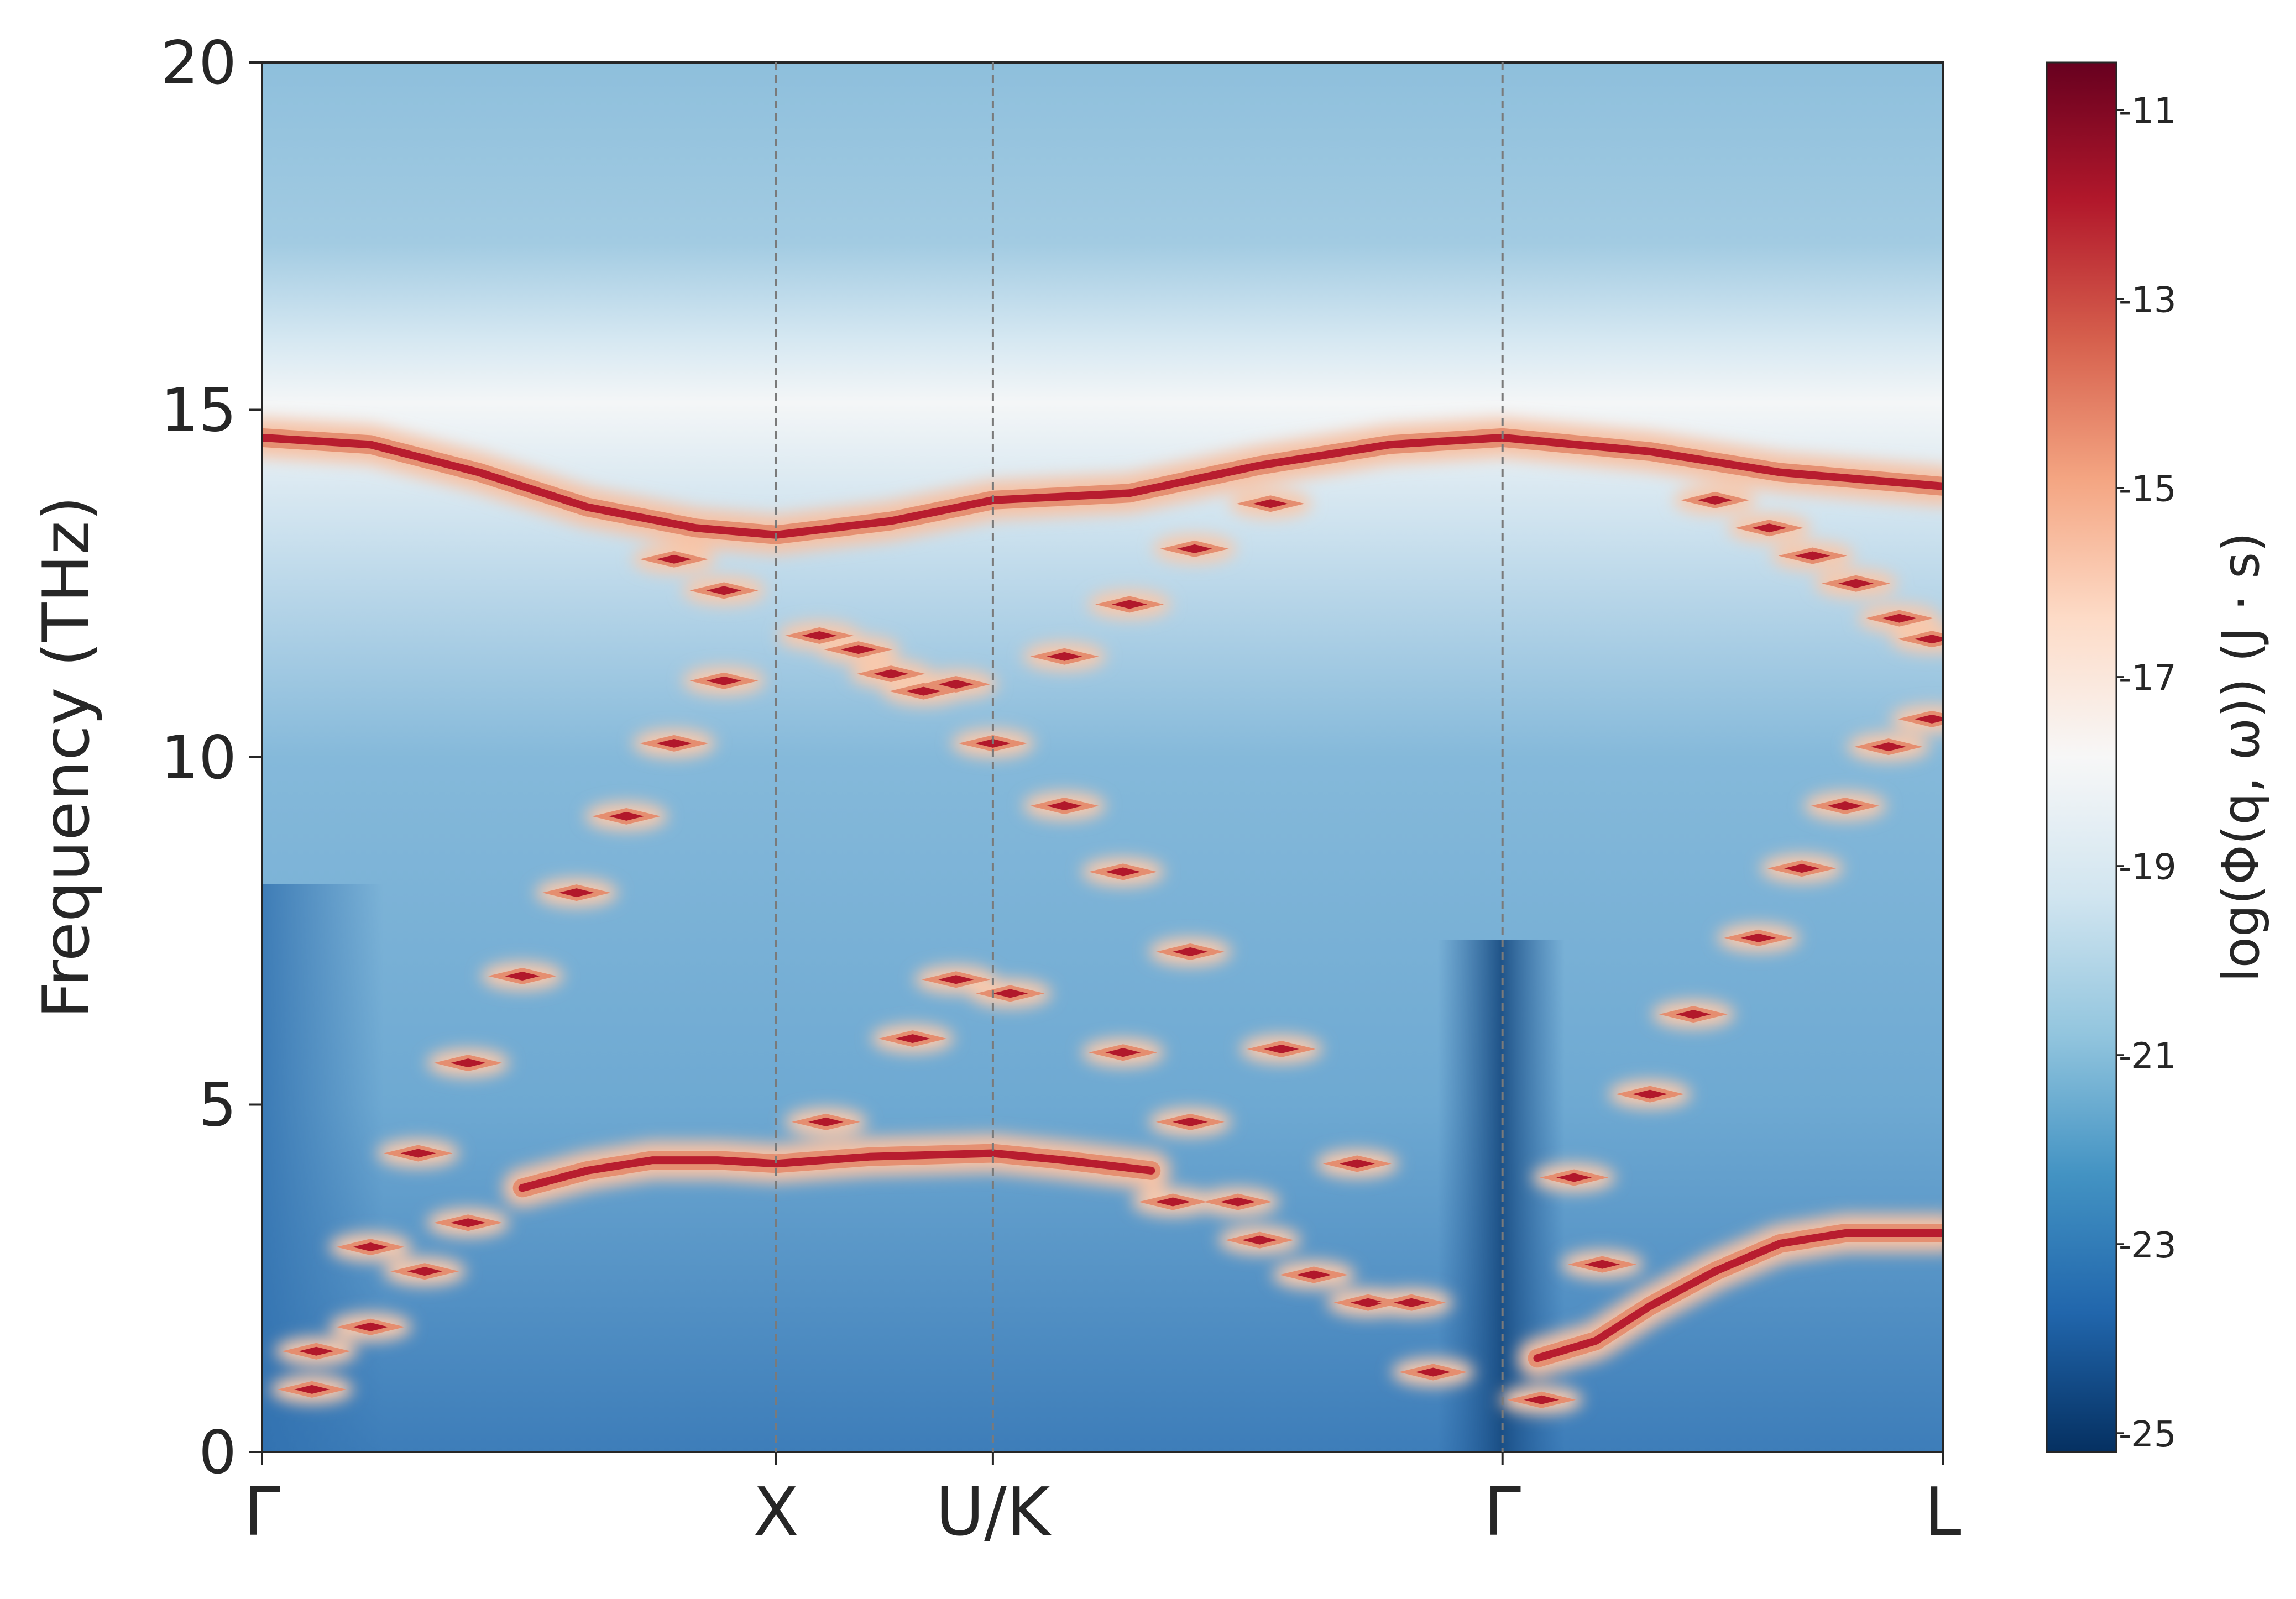  I want to click on x-axis: Γ X U/K Γ L, so click(1103, 1502).